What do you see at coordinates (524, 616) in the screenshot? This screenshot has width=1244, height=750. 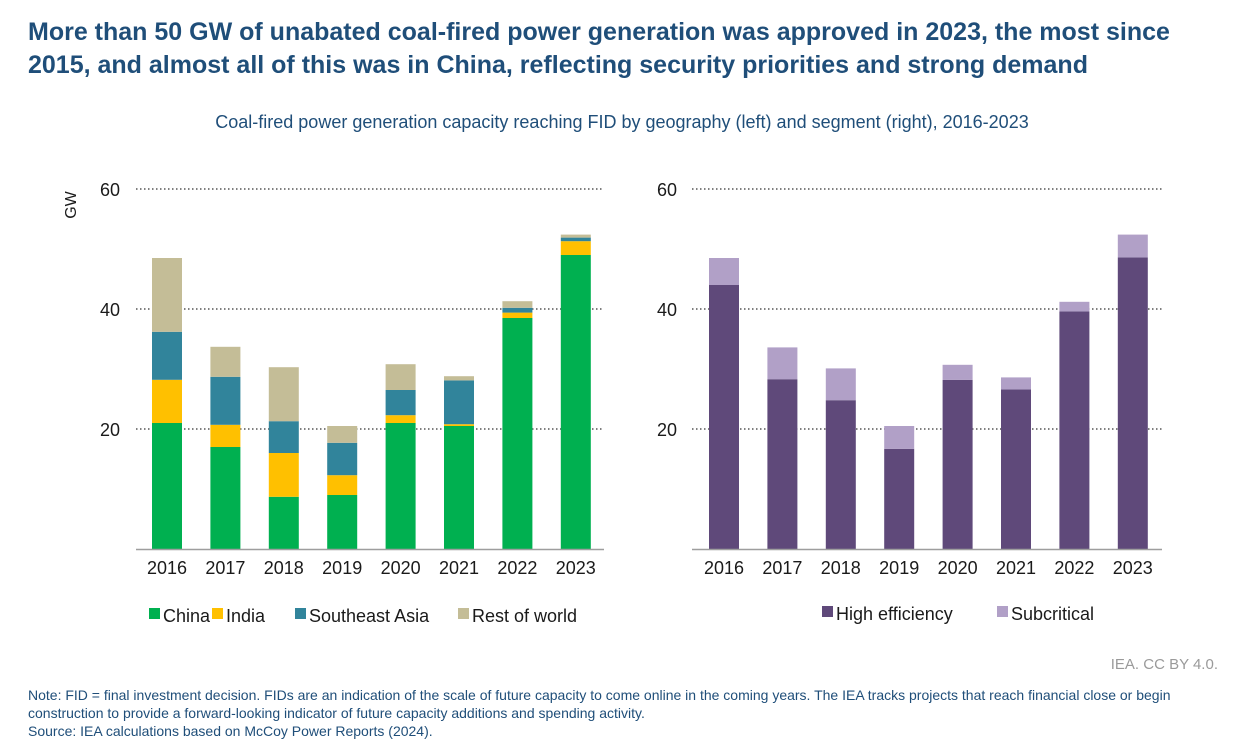 I see `legend-label: Rest of world` at bounding box center [524, 616].